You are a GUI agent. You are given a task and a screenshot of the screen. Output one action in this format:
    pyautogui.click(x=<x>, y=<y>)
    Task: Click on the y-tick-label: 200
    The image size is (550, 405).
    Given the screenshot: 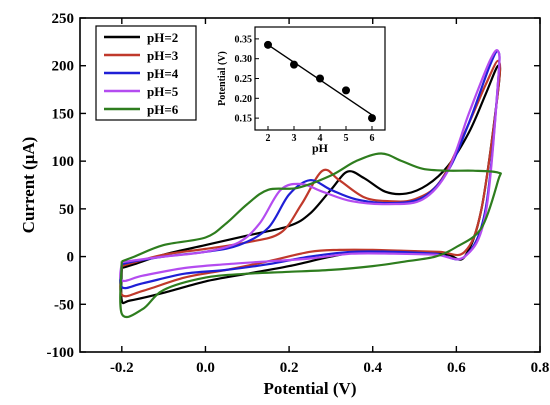 What is the action you would take?
    pyautogui.click(x=63, y=67)
    